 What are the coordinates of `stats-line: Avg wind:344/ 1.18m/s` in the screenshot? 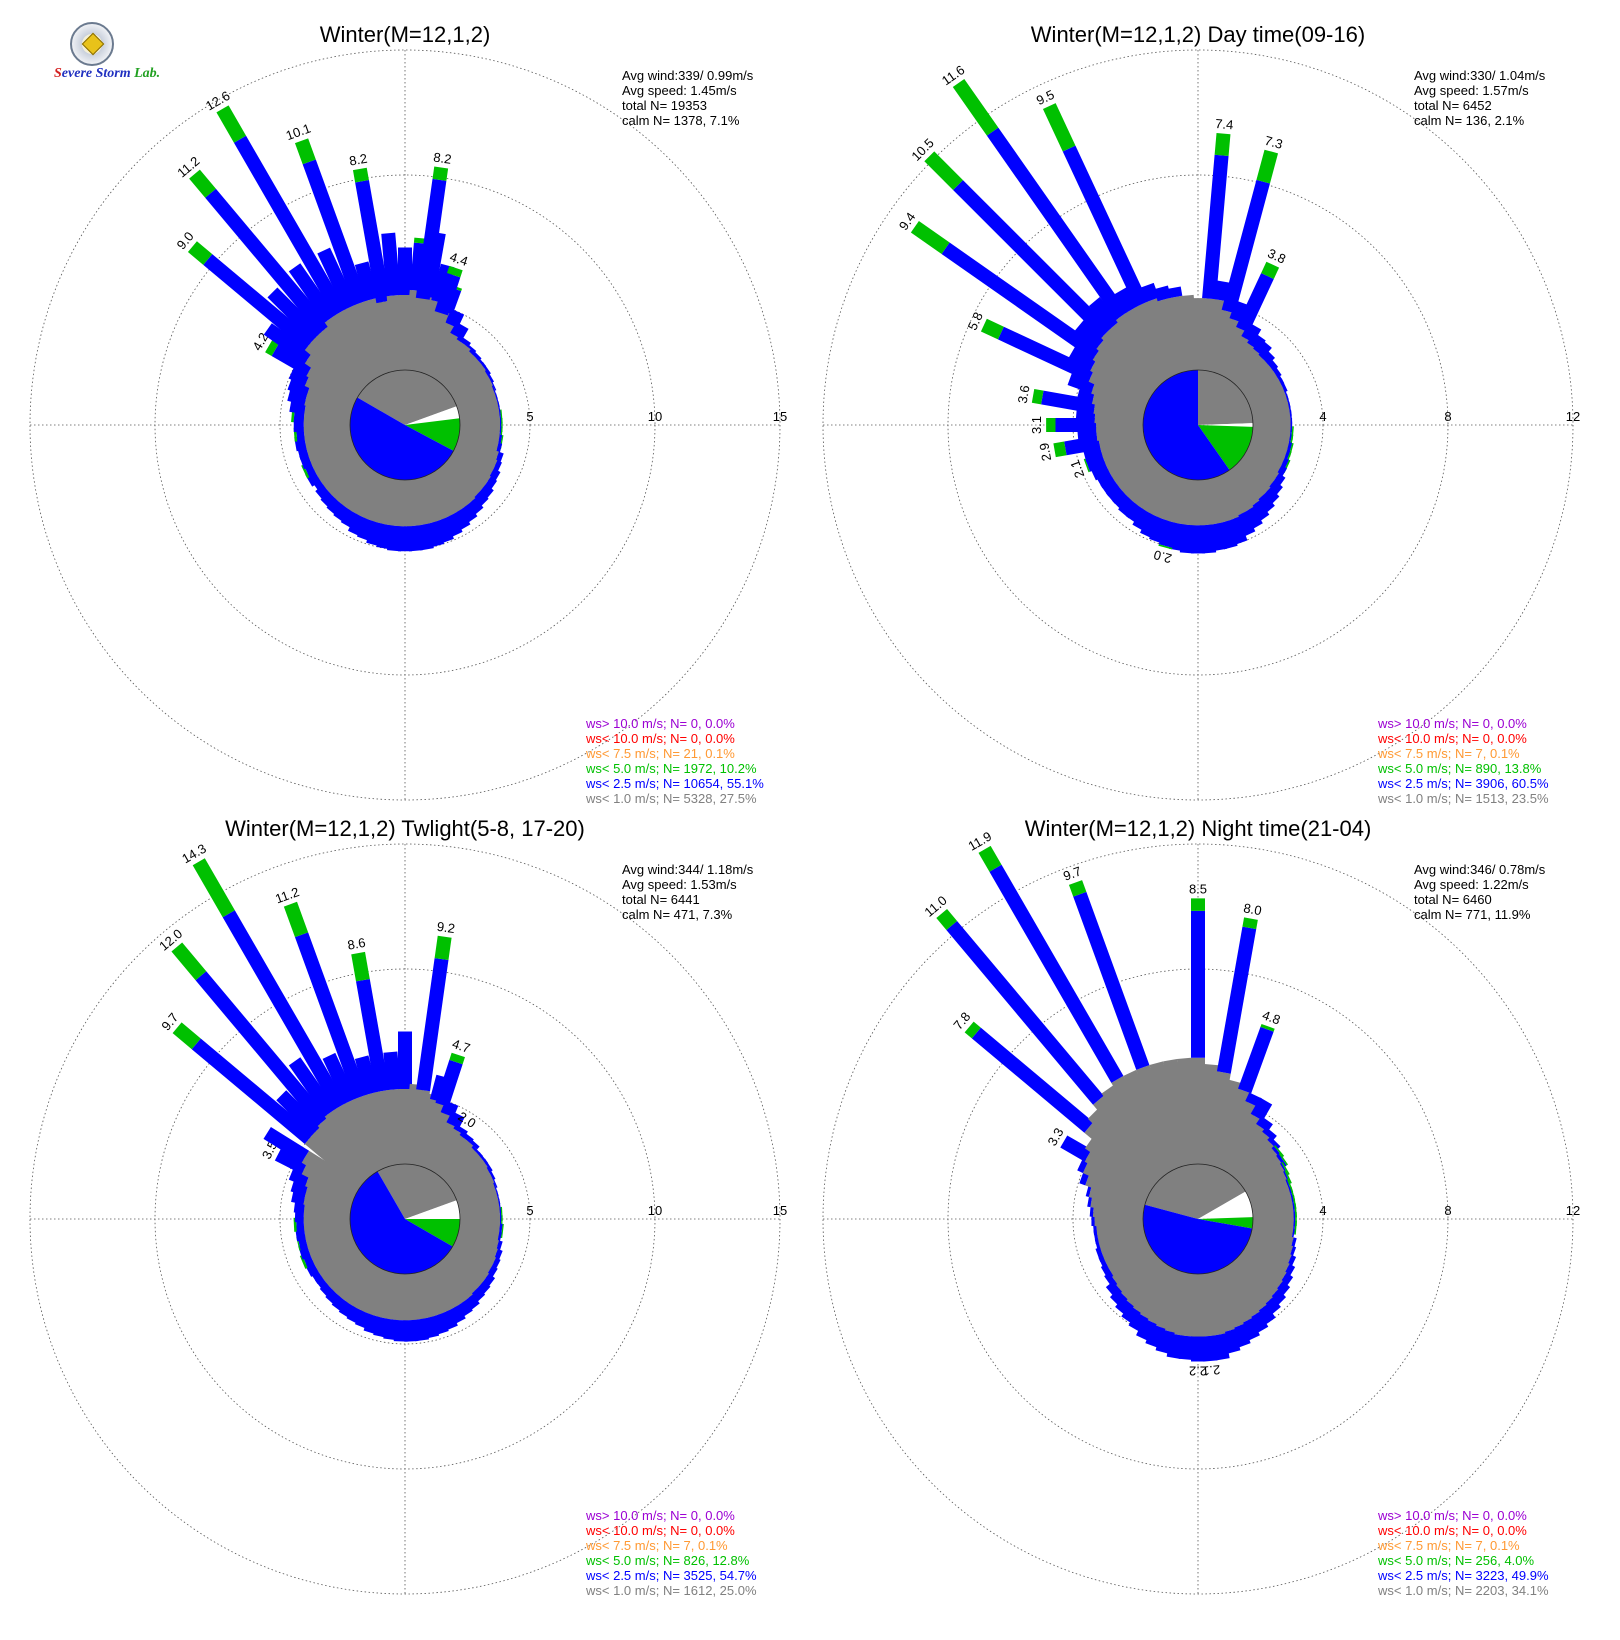 It's located at (688, 869).